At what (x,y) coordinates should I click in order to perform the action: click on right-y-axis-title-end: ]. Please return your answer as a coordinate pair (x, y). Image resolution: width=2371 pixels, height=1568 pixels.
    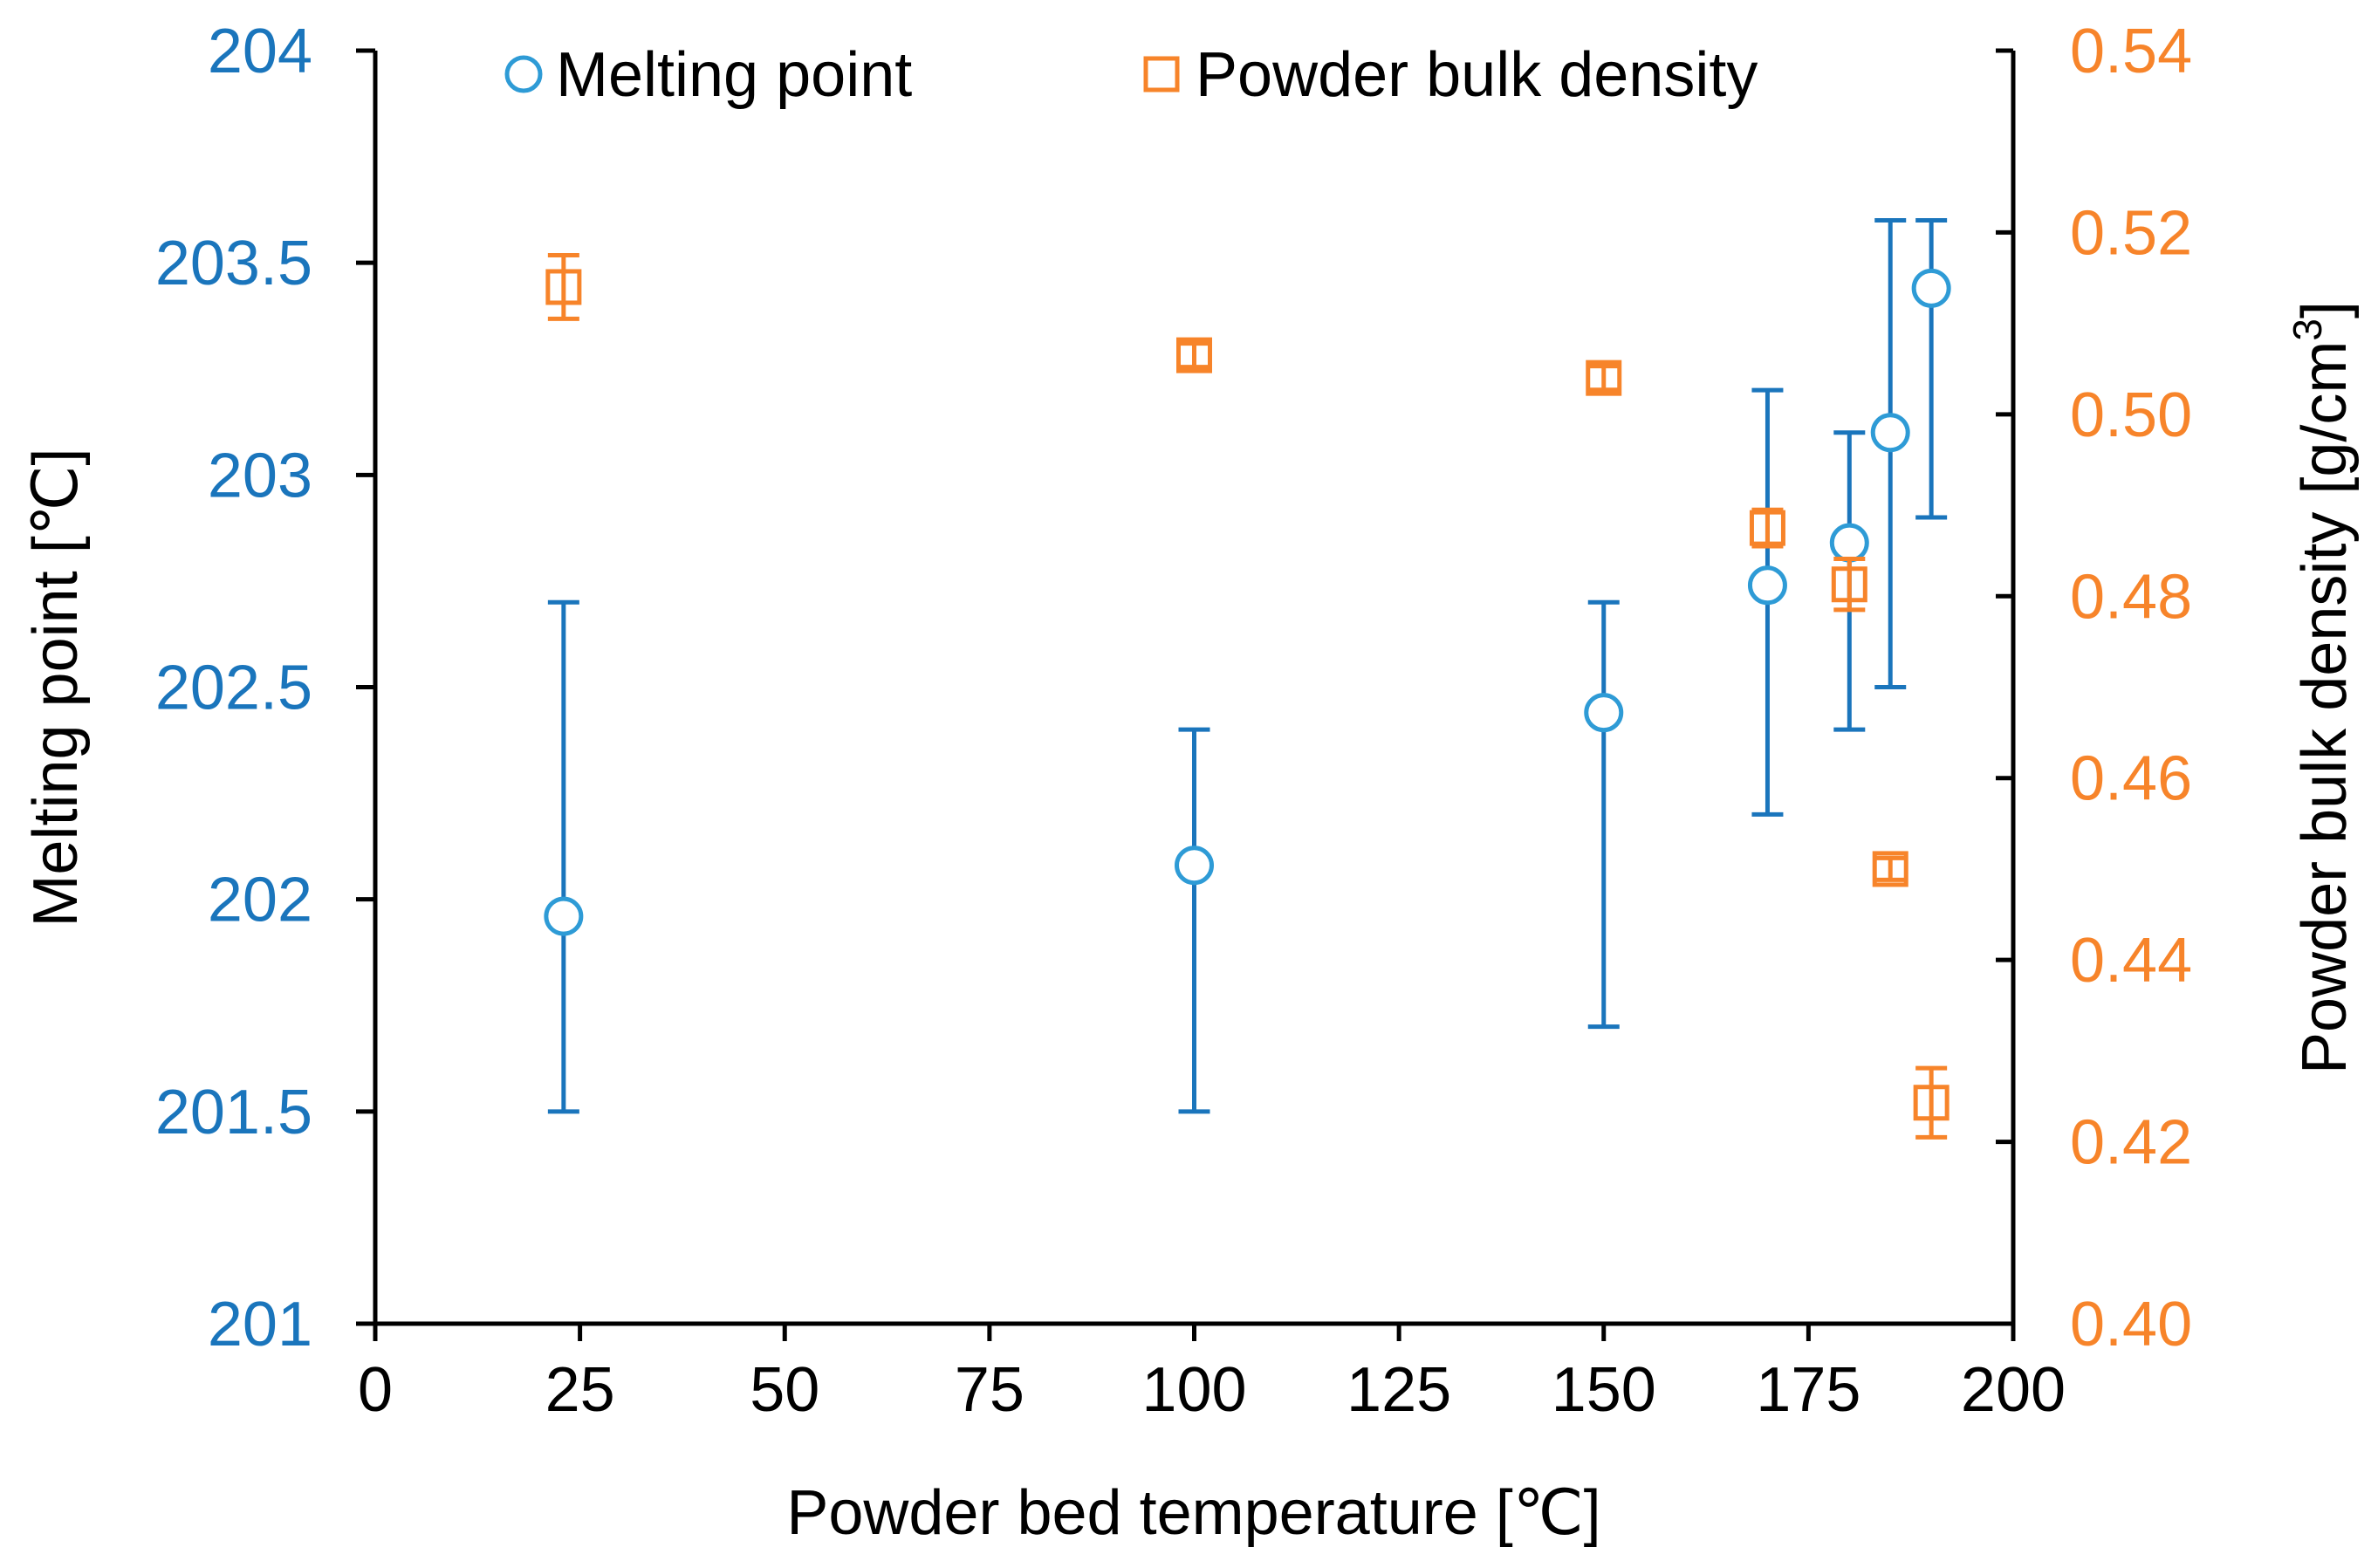
    Looking at the image, I should click on (2325, 309).